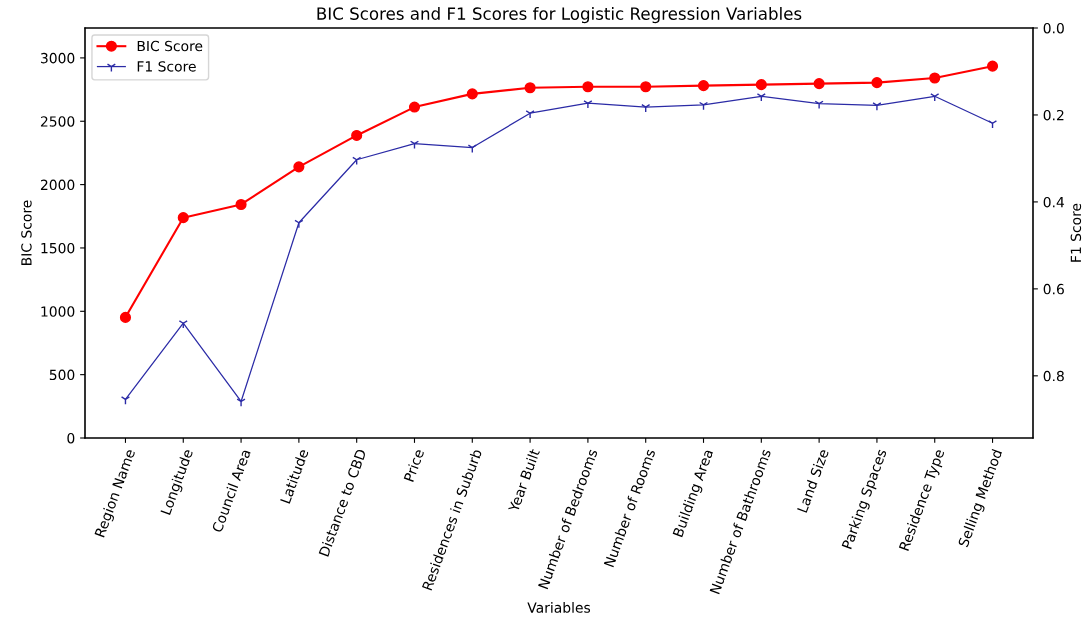 This screenshot has height=642, width=1090. What do you see at coordinates (1053, 376) in the screenshot?
I see `y2-tick-label: 0.8` at bounding box center [1053, 376].